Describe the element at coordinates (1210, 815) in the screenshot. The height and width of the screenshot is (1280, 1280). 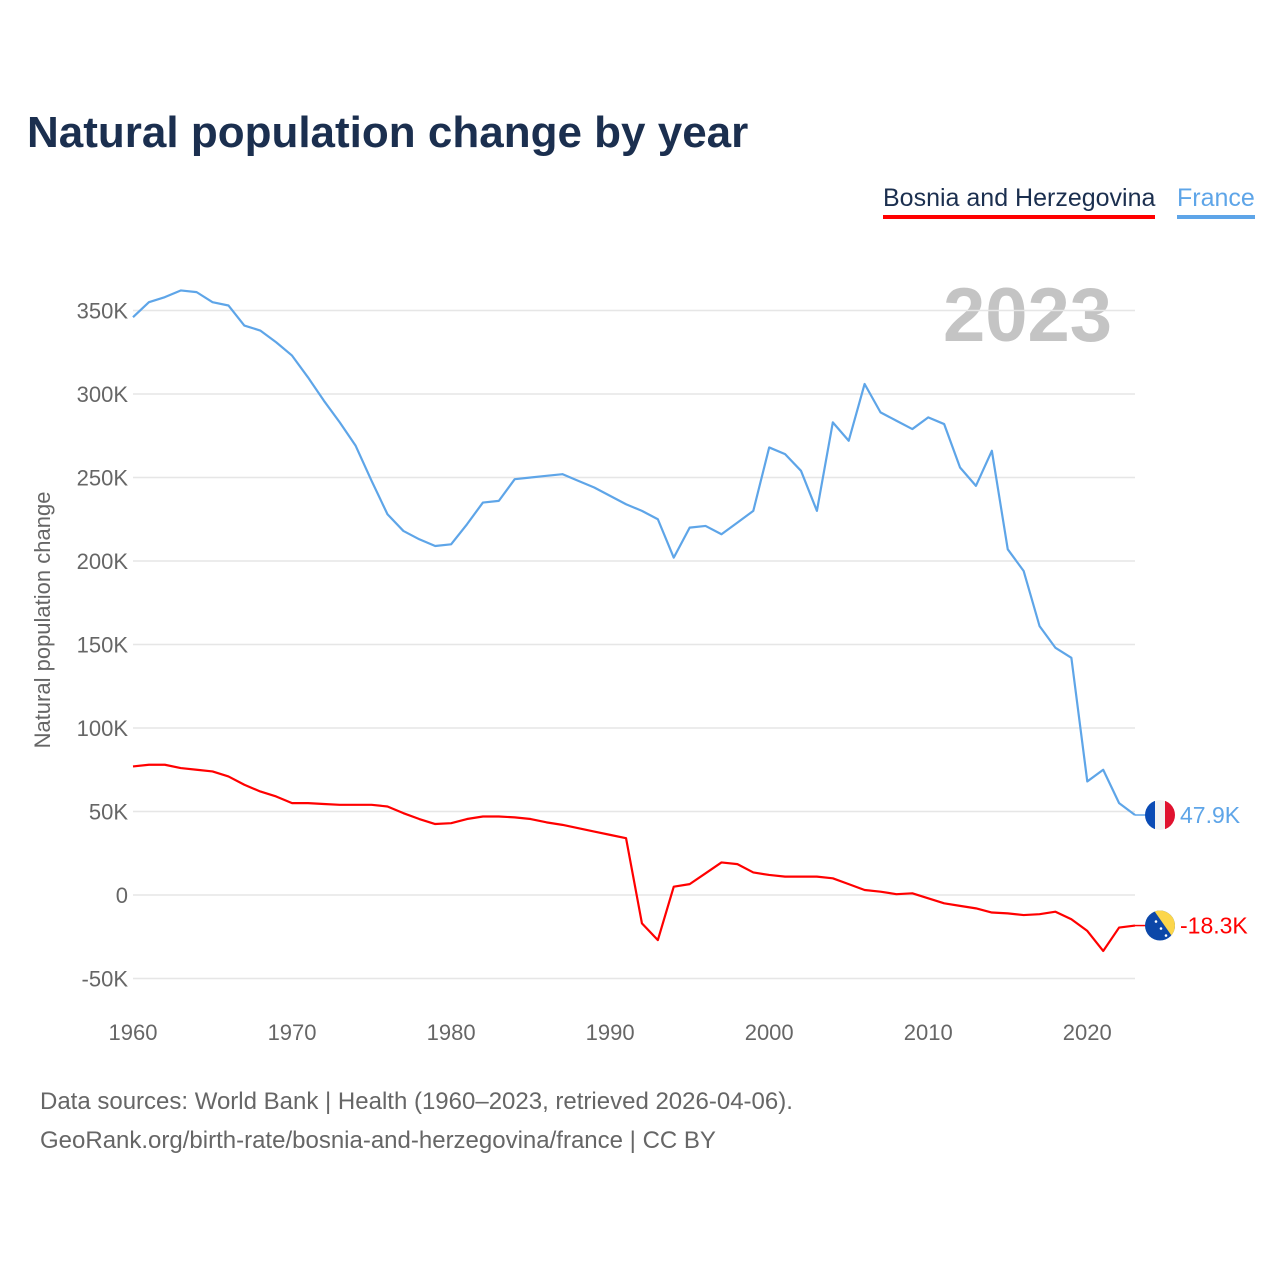
I see `end-value-label: 47.9K` at that location.